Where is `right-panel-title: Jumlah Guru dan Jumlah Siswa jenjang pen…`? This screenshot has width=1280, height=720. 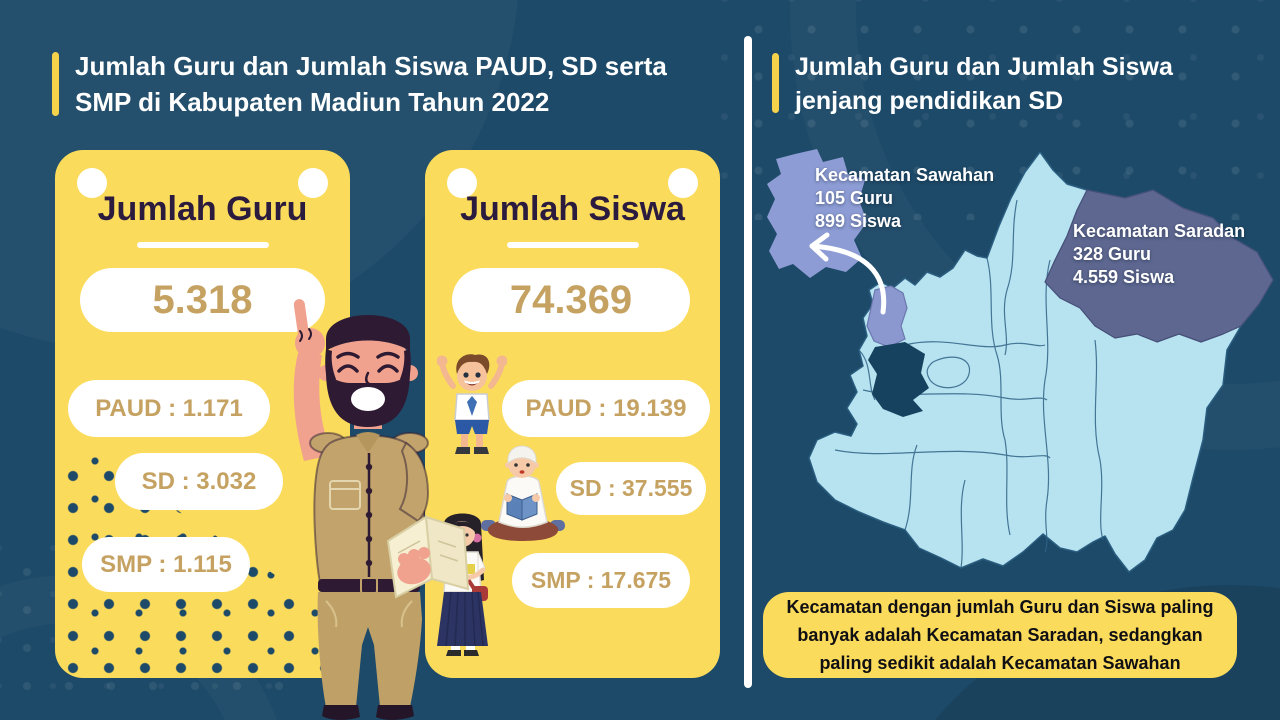
right-panel-title: Jumlah Guru dan Jumlah Siswa jenjang pen… is located at coordinates (984, 84).